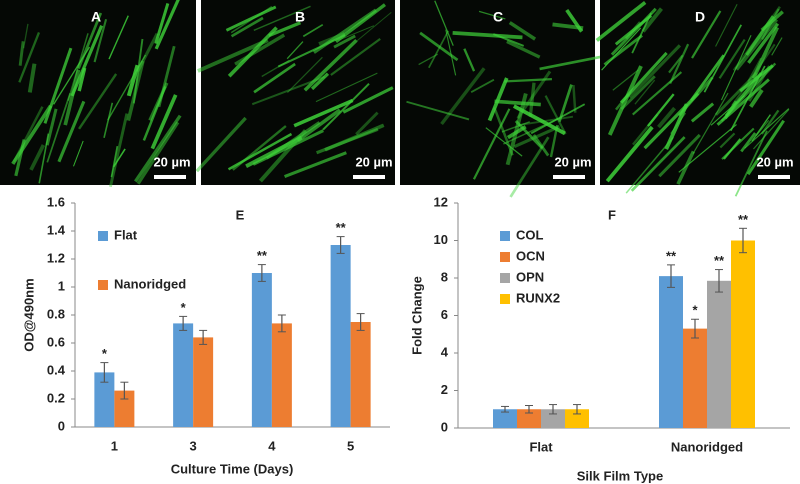  I want to click on y-tick-label: 6, so click(444, 314).